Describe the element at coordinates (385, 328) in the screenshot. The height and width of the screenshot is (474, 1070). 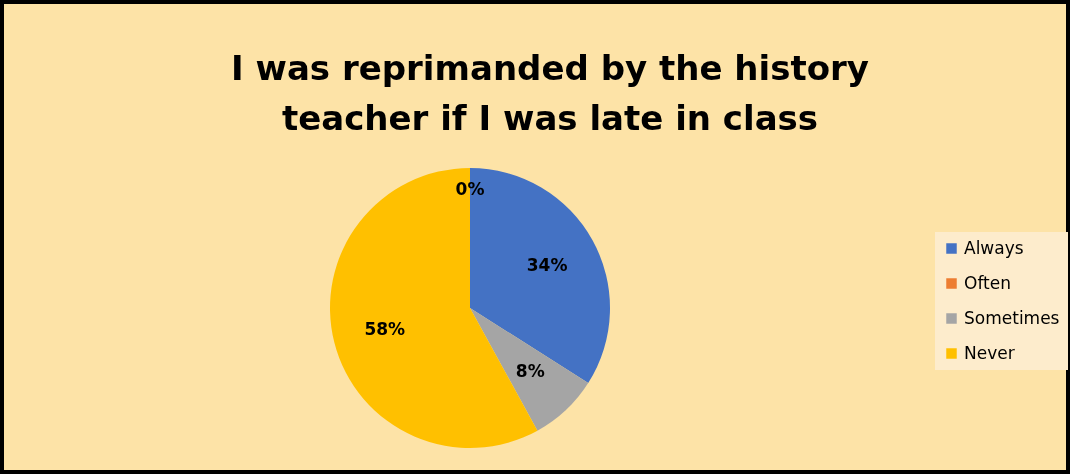
I see `data-label: 58%` at that location.